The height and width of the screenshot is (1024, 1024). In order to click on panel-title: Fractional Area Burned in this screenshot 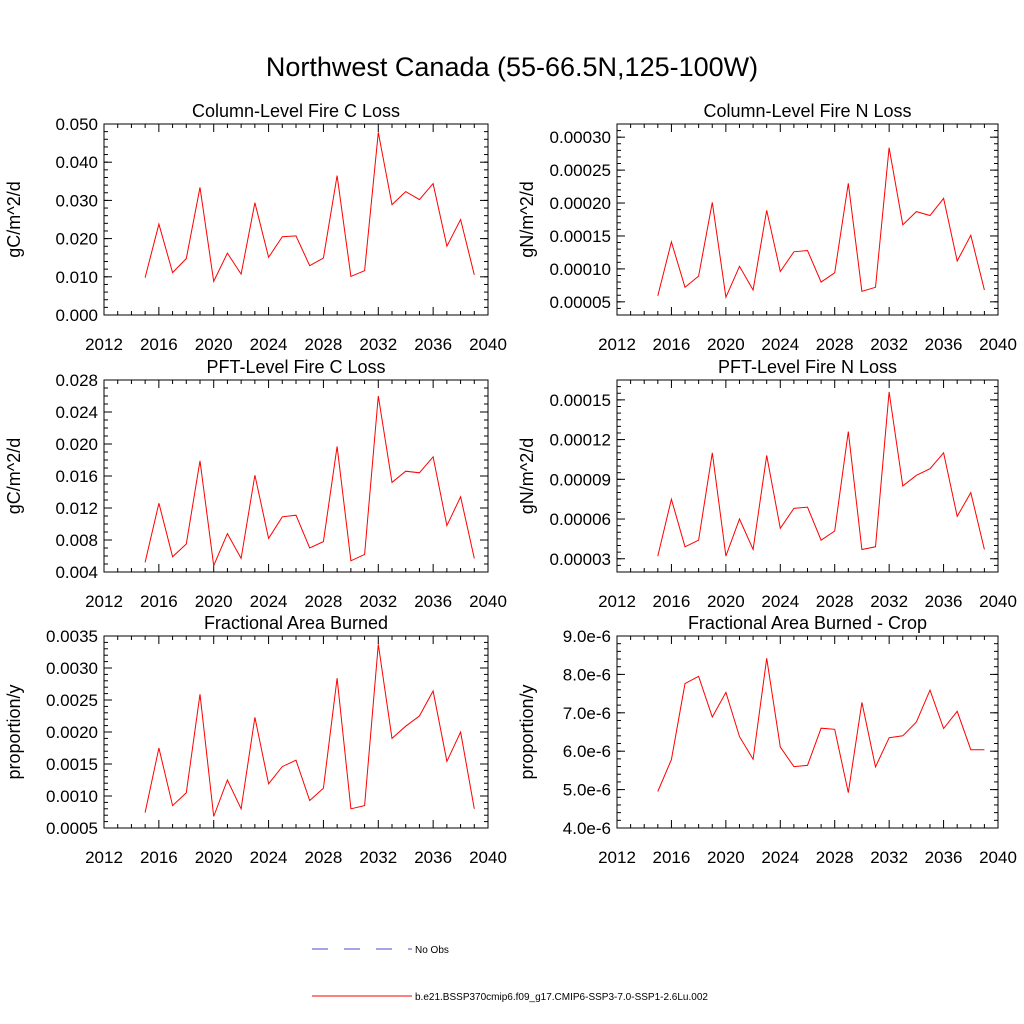, I will do `click(296, 623)`.